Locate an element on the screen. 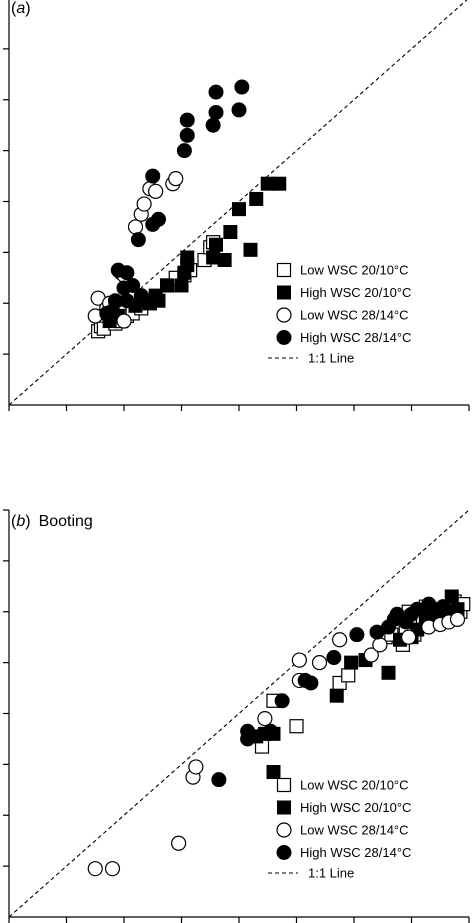 Image resolution: width=474 pixels, height=923 pixels. panel-name: Booting is located at coordinates (66, 521).